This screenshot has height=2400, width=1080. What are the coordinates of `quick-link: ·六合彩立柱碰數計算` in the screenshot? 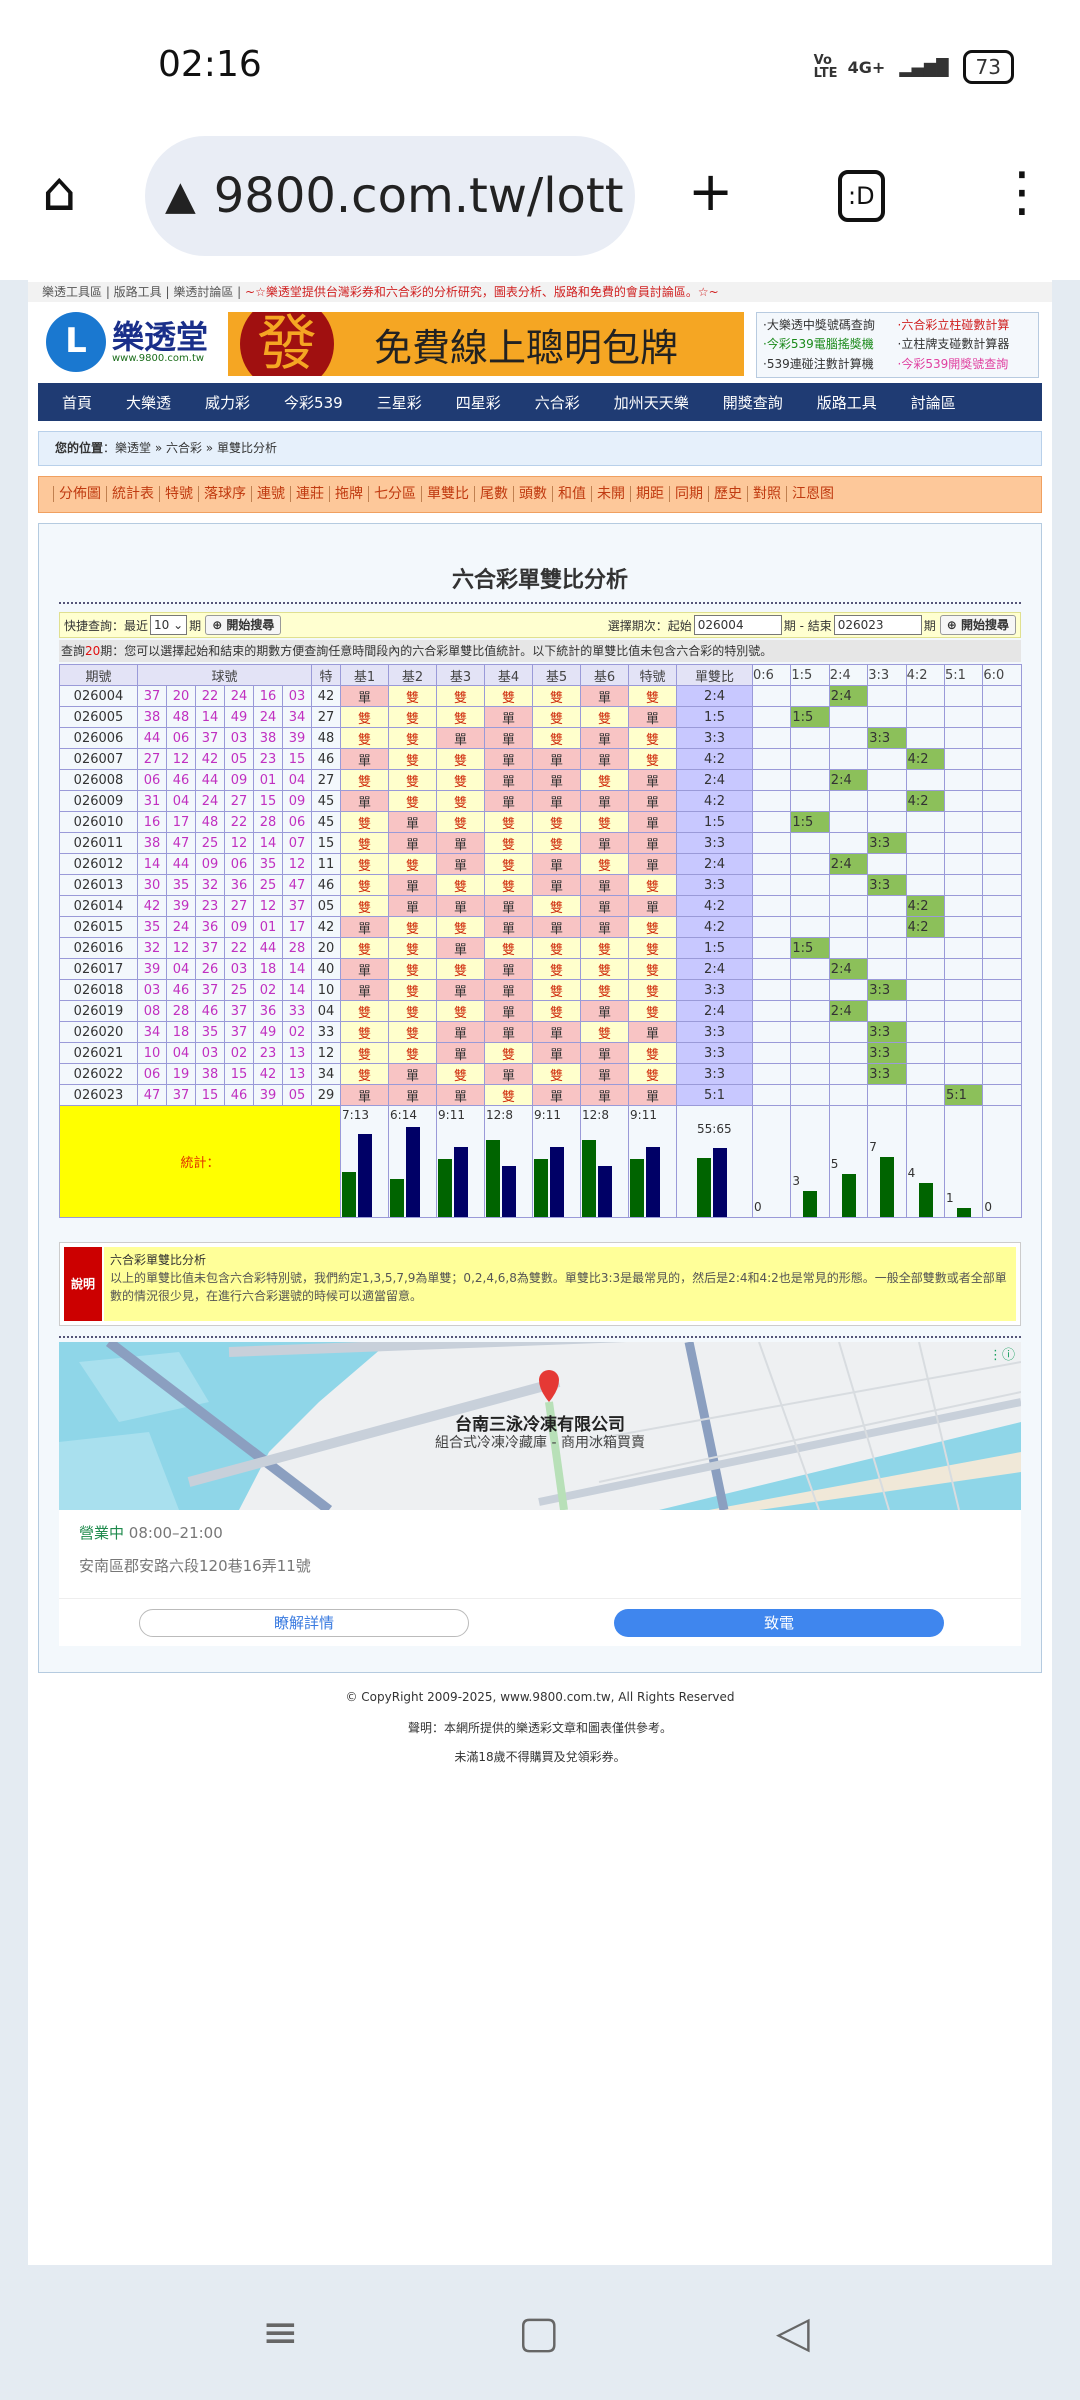 It's located at (953, 325).